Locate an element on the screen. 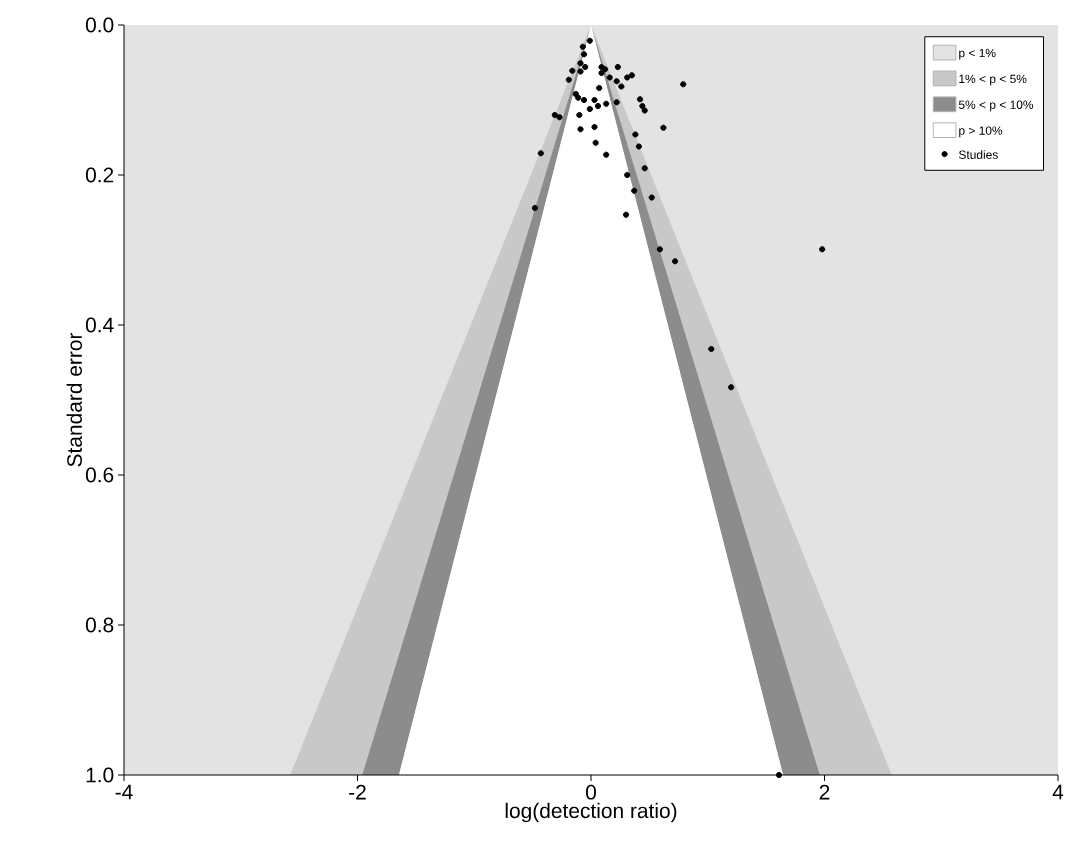 The height and width of the screenshot is (859, 1068). y-tick-label: 0.2 is located at coordinates (99, 175).